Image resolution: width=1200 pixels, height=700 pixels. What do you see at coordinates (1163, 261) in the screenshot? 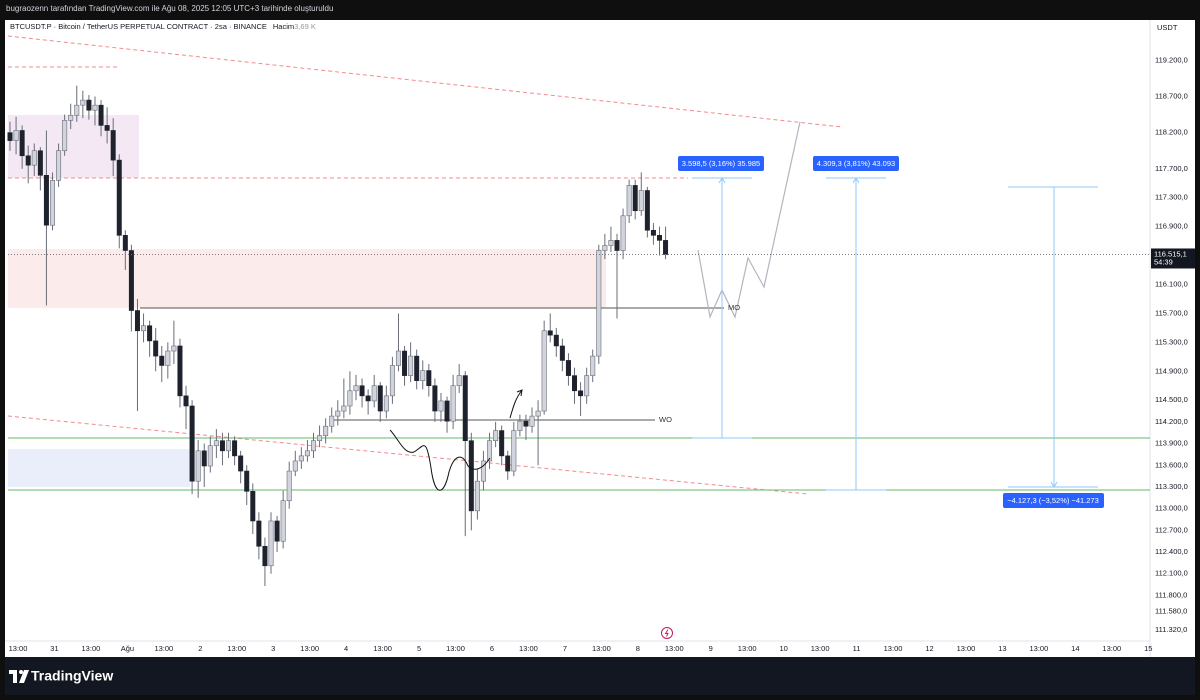
I see `countdown-label: 54:39` at bounding box center [1163, 261].